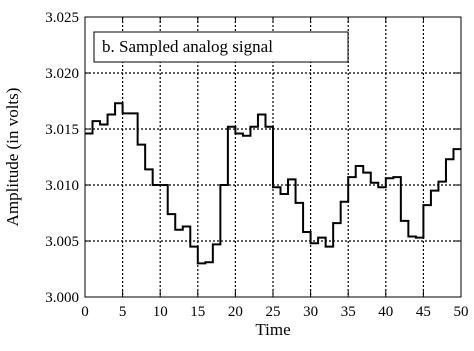  What do you see at coordinates (62, 18) in the screenshot?
I see `y-tick-label: 3.025` at bounding box center [62, 18].